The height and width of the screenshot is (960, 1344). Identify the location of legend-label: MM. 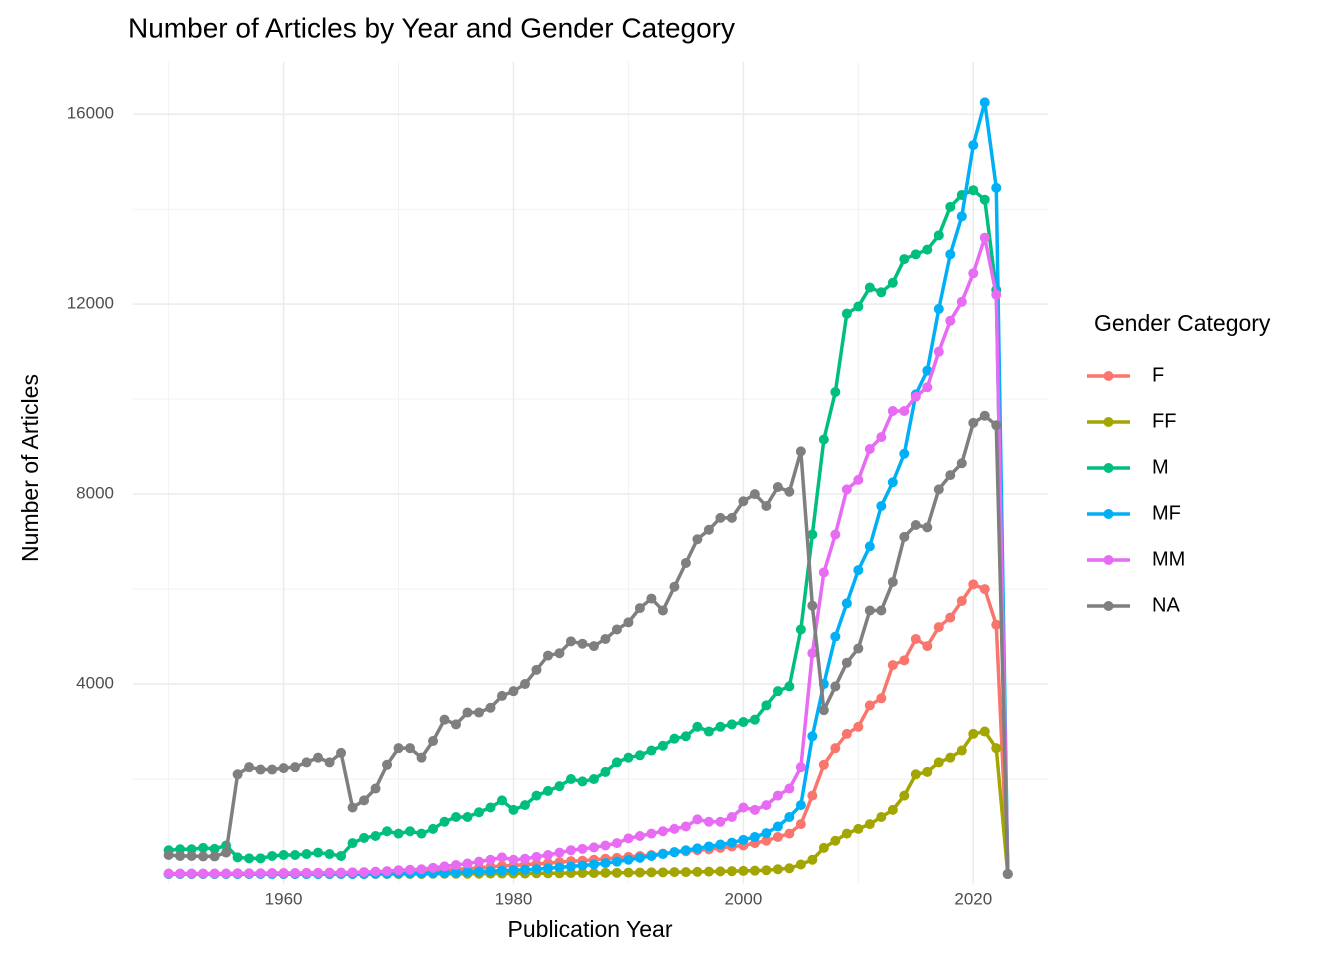
(1168, 559).